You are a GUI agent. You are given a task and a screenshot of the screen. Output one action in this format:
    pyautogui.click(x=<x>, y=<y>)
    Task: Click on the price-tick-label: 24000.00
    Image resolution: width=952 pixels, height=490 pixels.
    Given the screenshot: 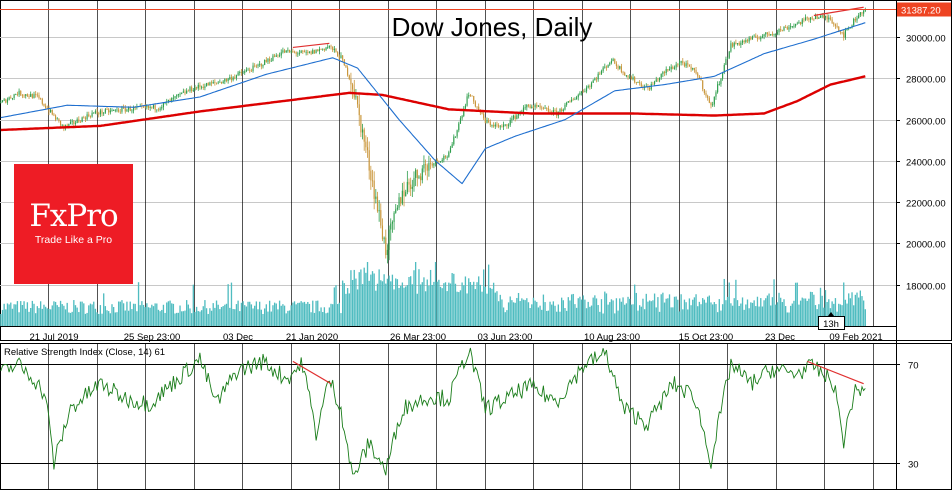 What is the action you would take?
    pyautogui.click(x=926, y=163)
    